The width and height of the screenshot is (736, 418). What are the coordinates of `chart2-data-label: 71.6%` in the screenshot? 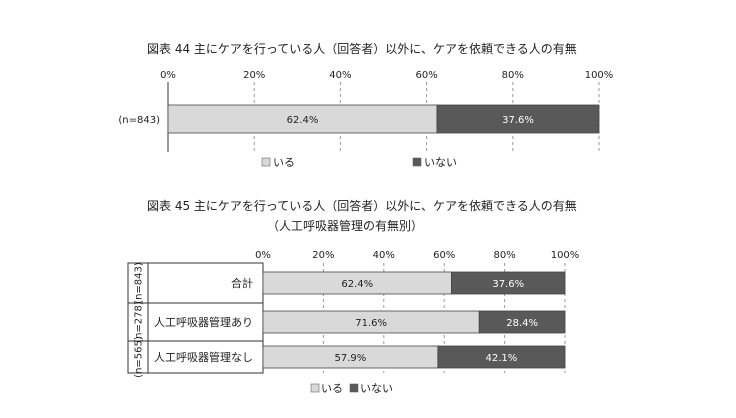 It's located at (371, 323).